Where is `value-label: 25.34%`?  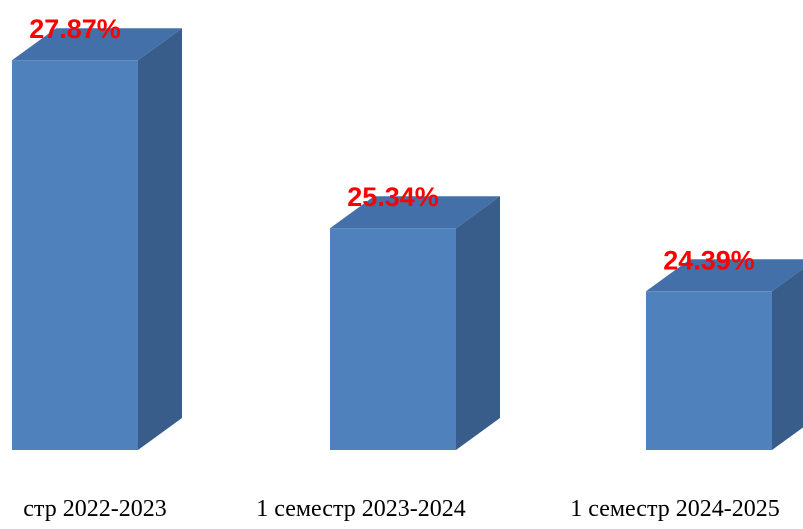 value-label: 25.34% is located at coordinates (393, 197).